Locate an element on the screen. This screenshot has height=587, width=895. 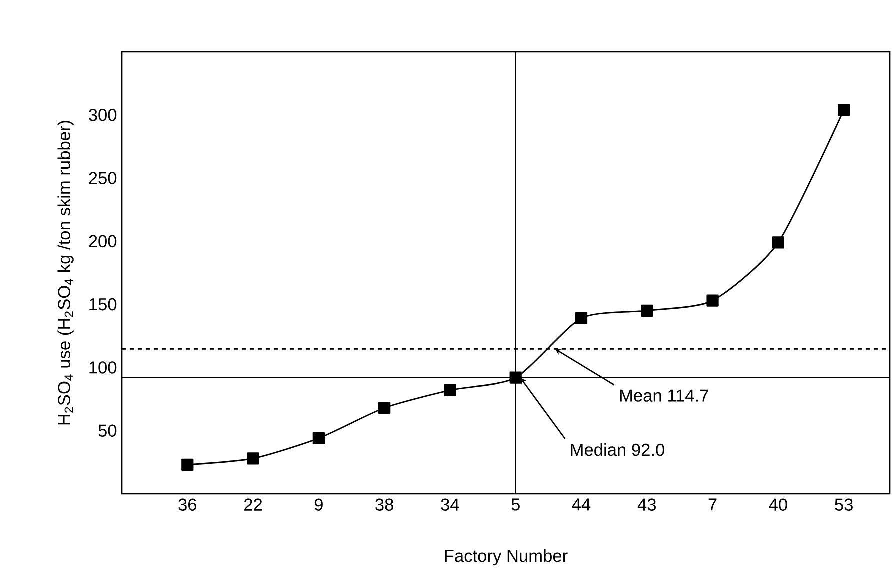
x-tick-label: 34 is located at coordinates (450, 504).